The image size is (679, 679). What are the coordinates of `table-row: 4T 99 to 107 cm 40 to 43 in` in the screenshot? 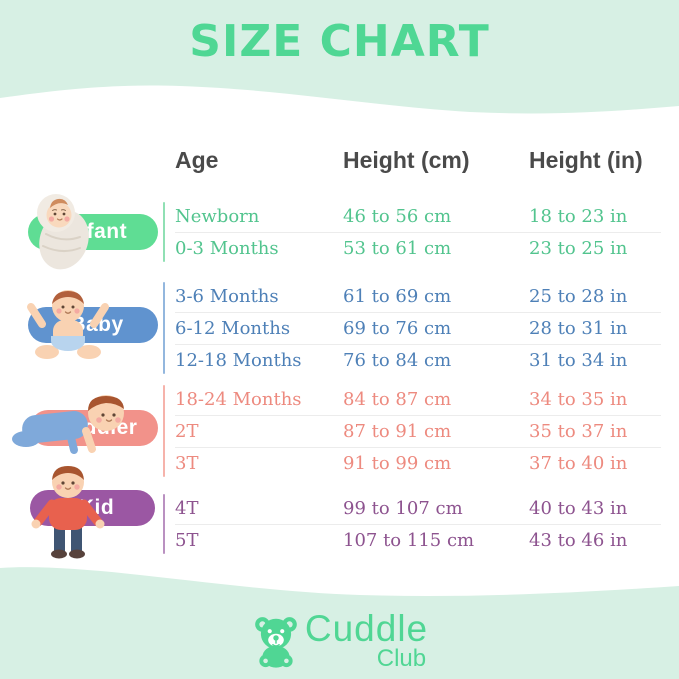 It's located at (418, 508).